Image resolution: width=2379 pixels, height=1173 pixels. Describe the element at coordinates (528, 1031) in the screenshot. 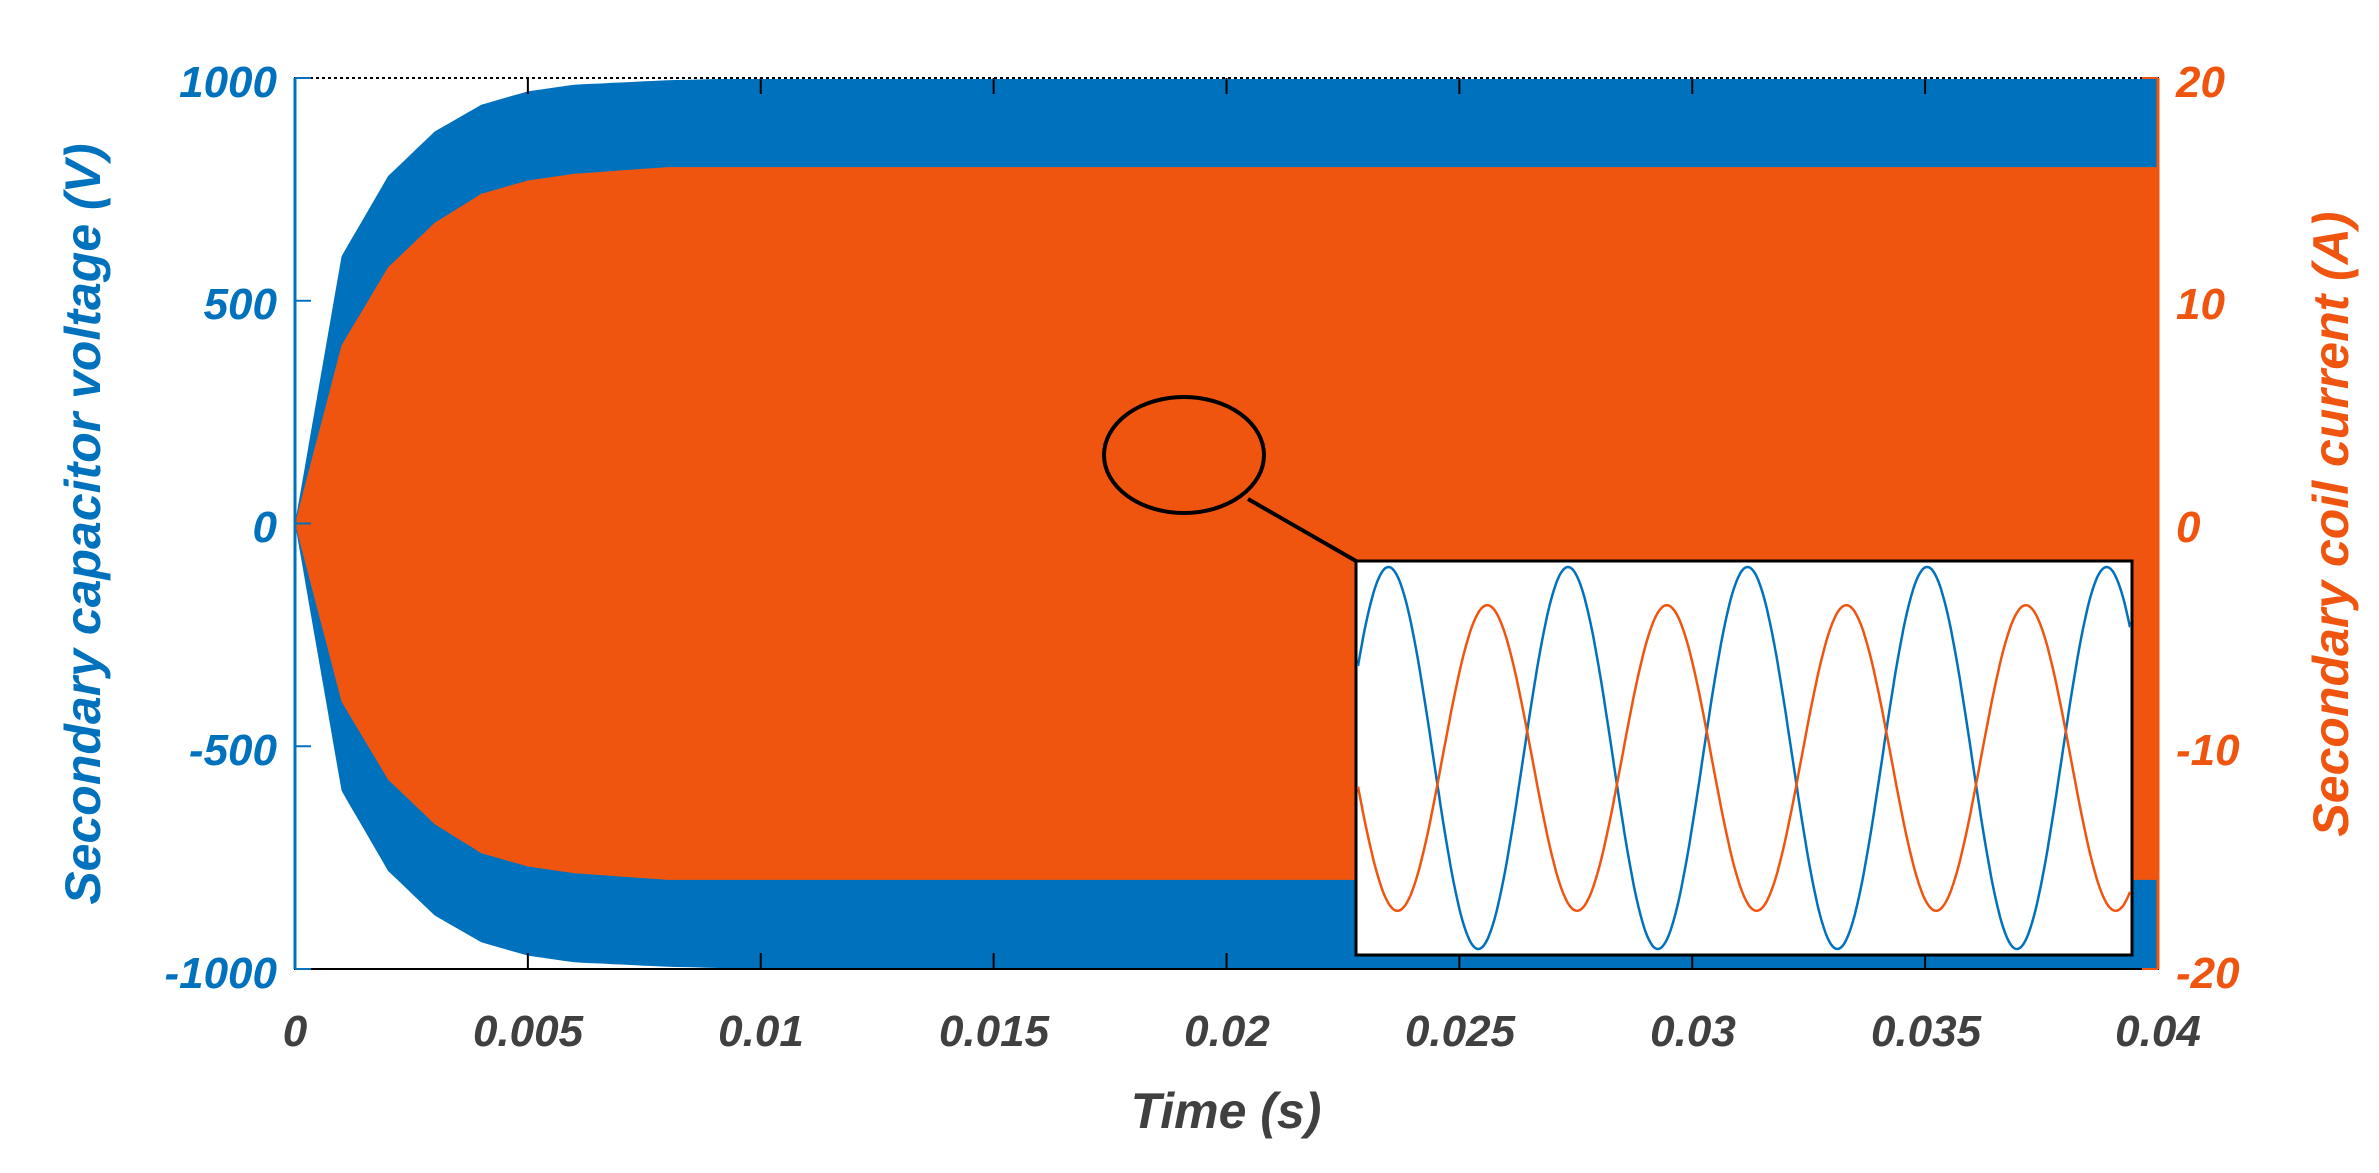

I see `x-tick-label: 0.005` at that location.